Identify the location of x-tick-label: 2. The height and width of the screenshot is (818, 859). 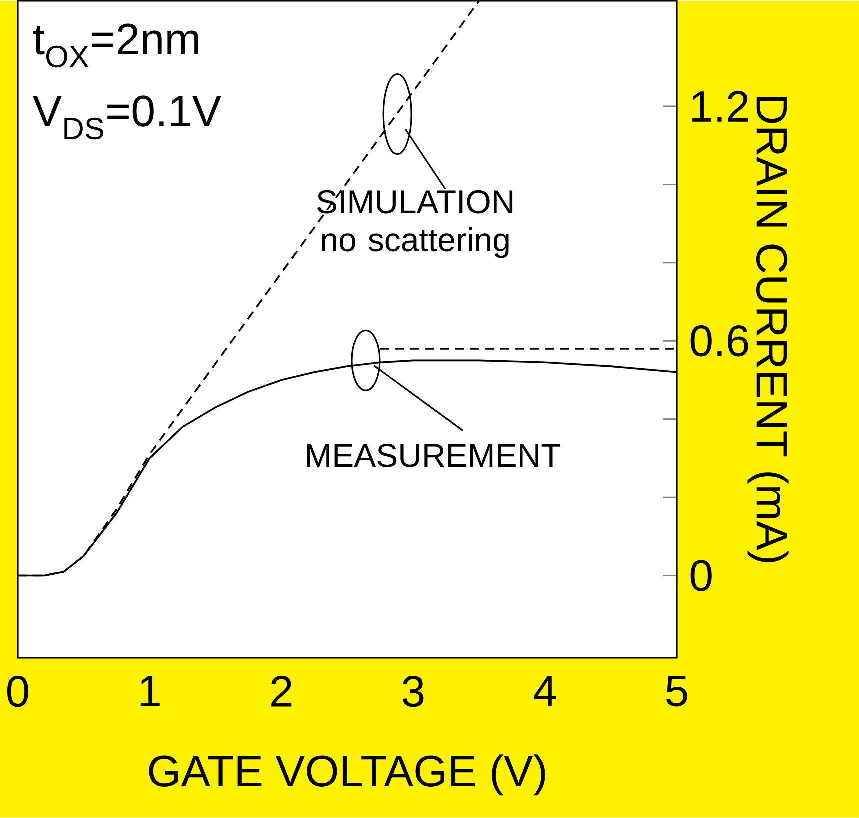
(282, 691).